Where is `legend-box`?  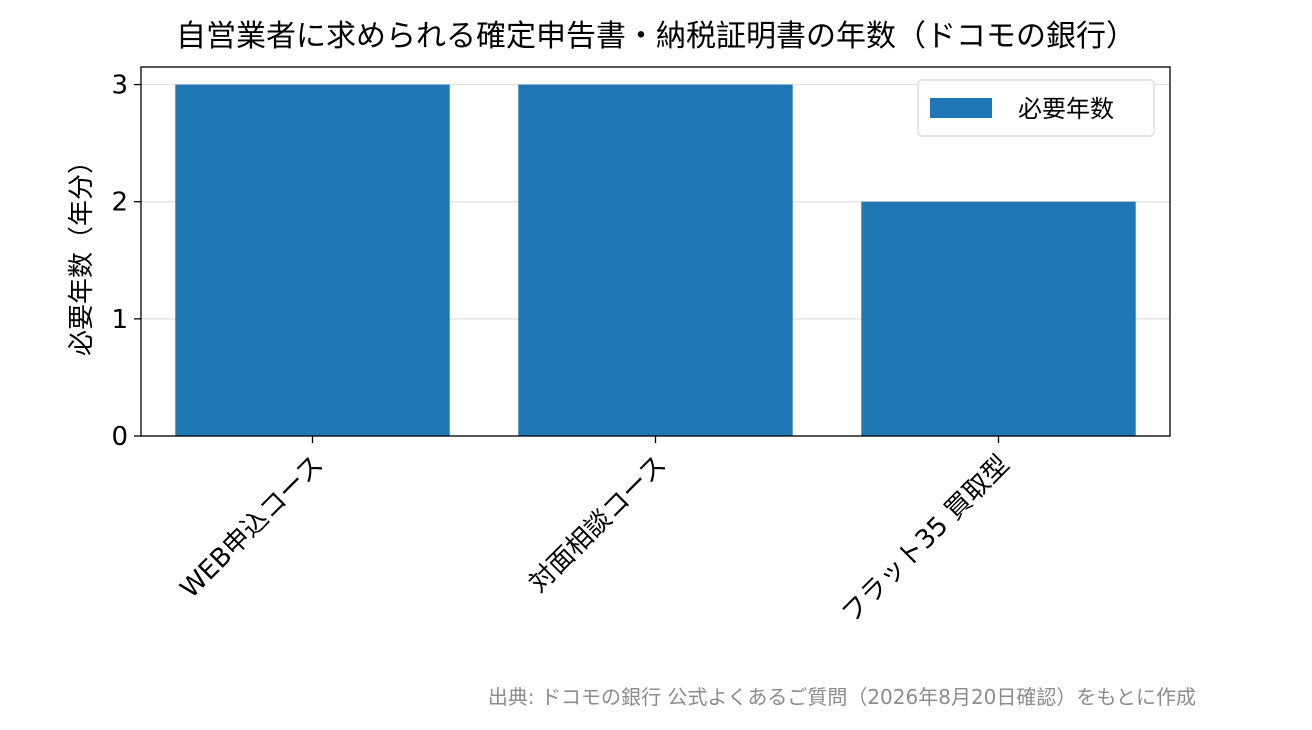
legend-box is located at coordinates (1036, 108).